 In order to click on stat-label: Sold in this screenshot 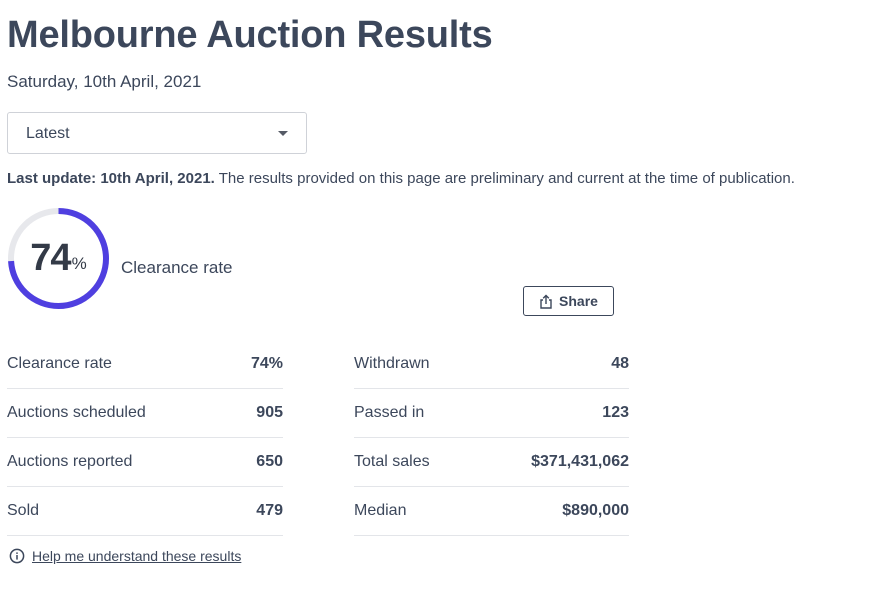, I will do `click(23, 510)`.